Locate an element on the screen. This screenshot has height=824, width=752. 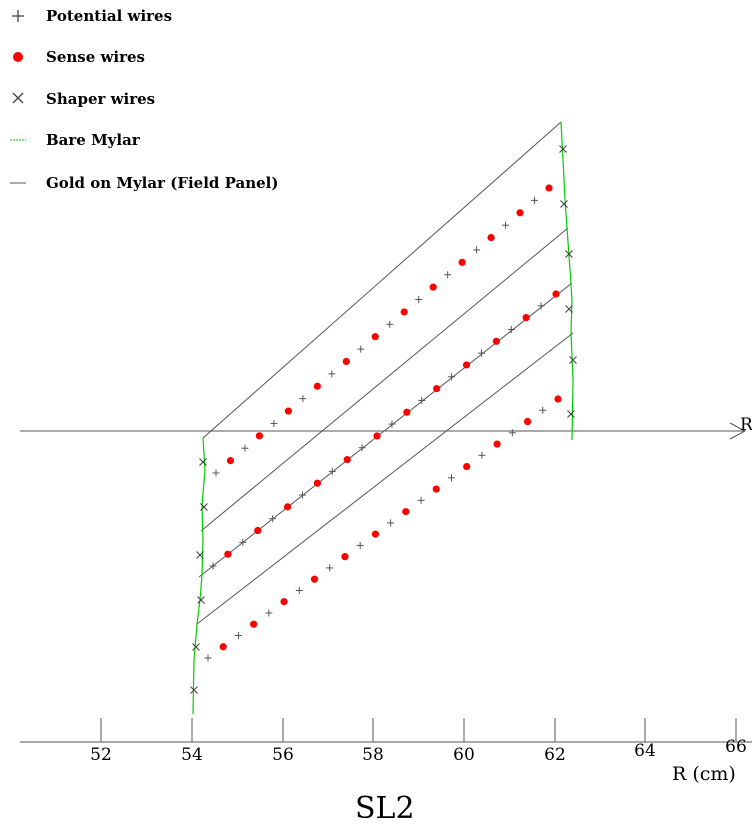
axis-tick-label: 52 is located at coordinates (101, 755).